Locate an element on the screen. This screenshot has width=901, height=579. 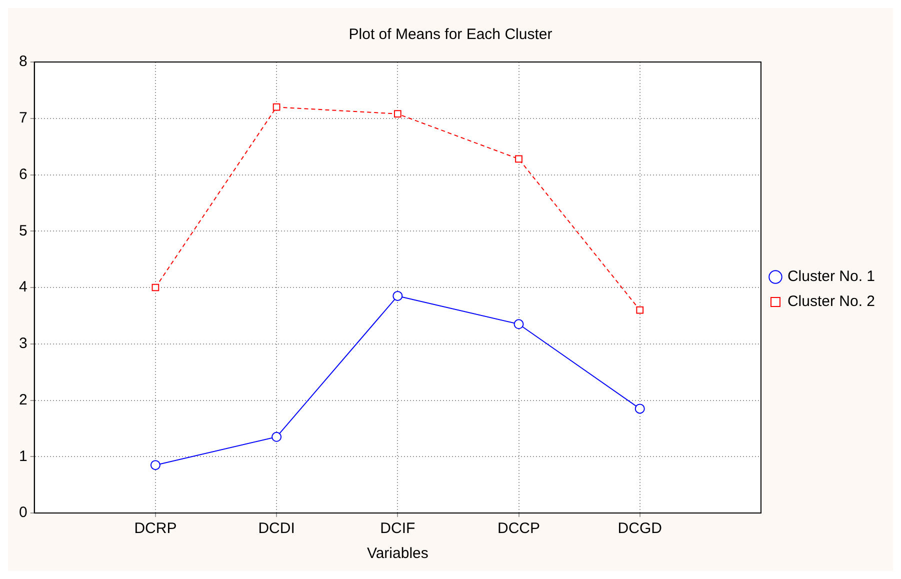
y-tick-label: 8 is located at coordinates (23, 61).